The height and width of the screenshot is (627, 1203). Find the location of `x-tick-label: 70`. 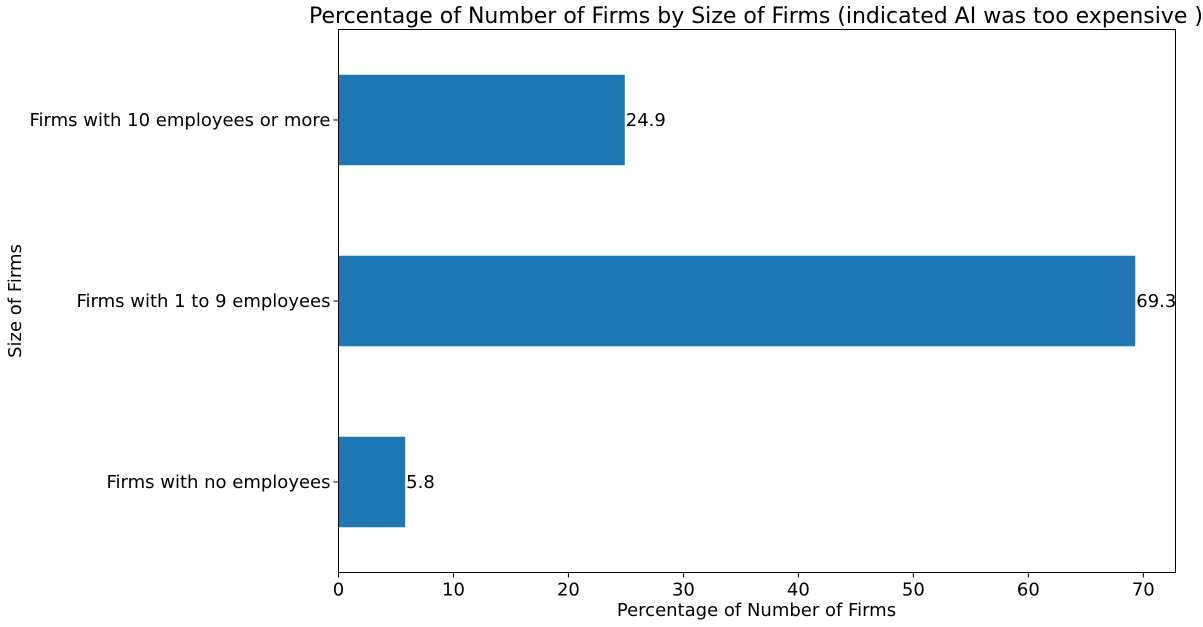

x-tick-label: 70 is located at coordinates (1143, 590).